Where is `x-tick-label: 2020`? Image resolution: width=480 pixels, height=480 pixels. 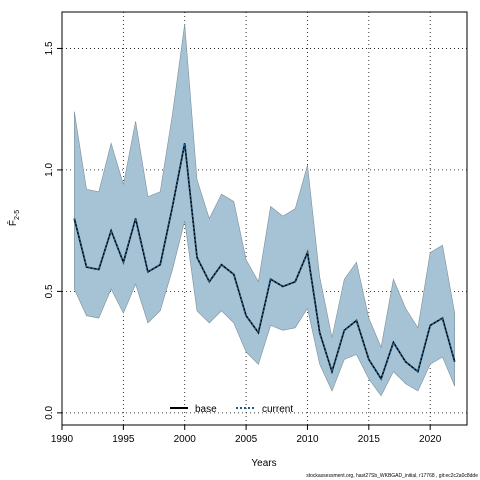
x-tick-label: 2020 is located at coordinates (430, 439).